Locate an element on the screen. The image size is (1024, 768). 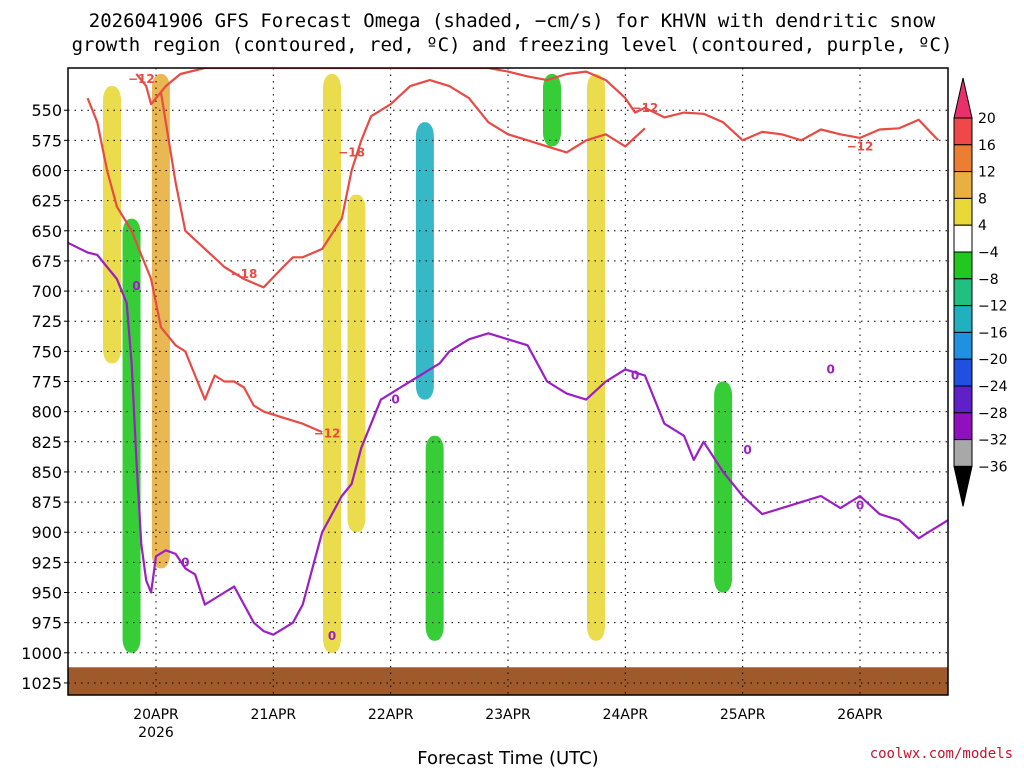
y-tick-750: 750 is located at coordinates (46, 351).